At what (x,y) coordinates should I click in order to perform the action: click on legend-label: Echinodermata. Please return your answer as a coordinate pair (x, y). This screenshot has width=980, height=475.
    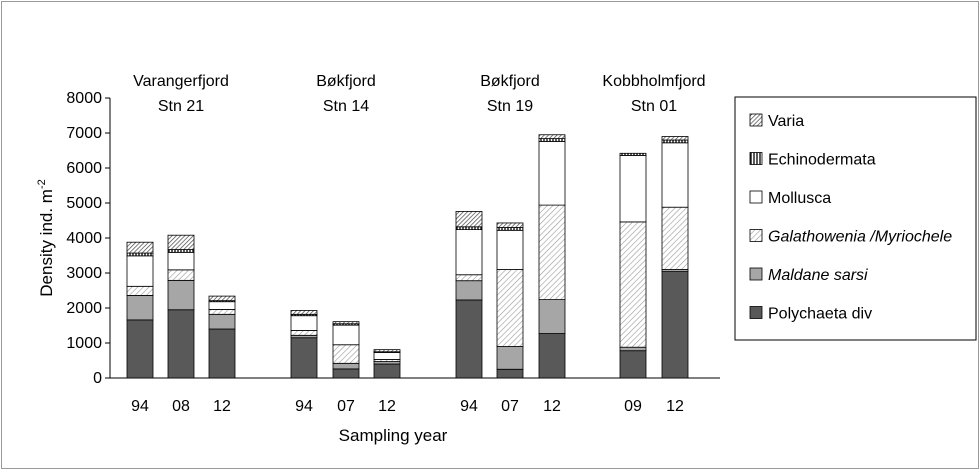
    Looking at the image, I should click on (822, 160).